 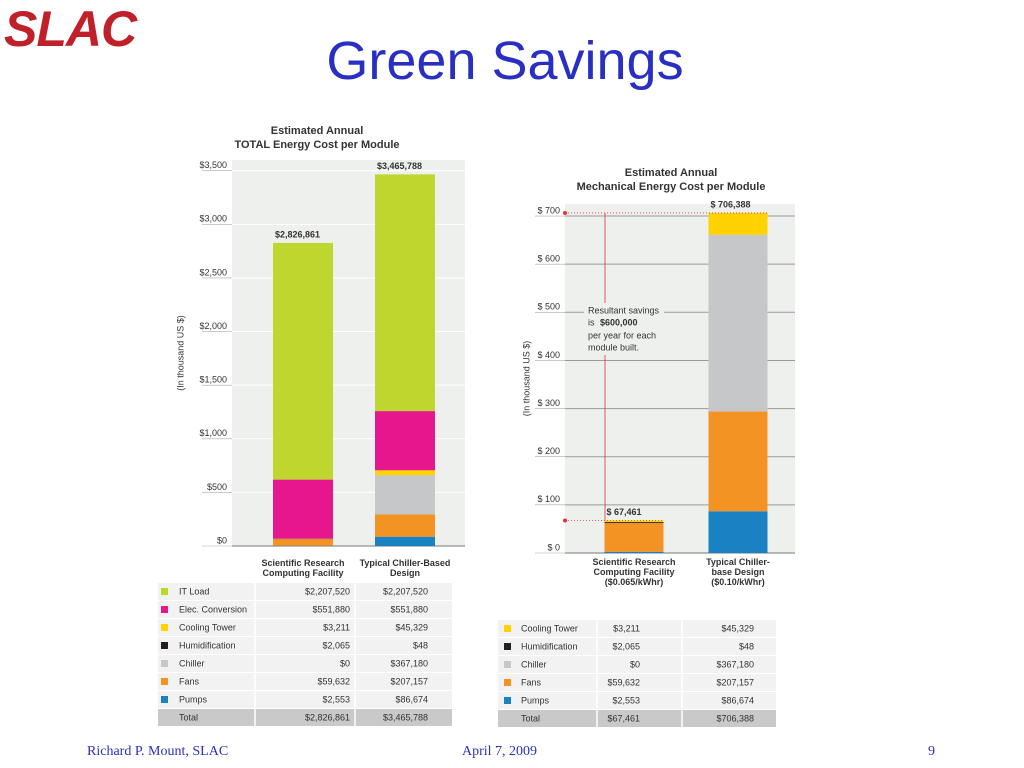 What do you see at coordinates (297, 234) in the screenshot?
I see `bar-total-label: $2,826,861` at bounding box center [297, 234].